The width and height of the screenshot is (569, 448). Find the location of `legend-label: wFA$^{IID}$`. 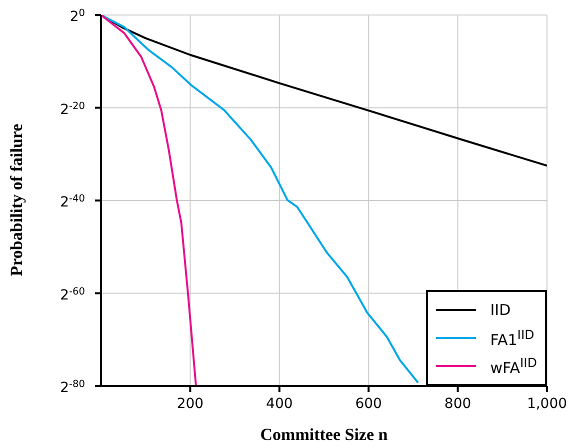

legend-label: wFA$^{IID}$ is located at coordinates (513, 366).